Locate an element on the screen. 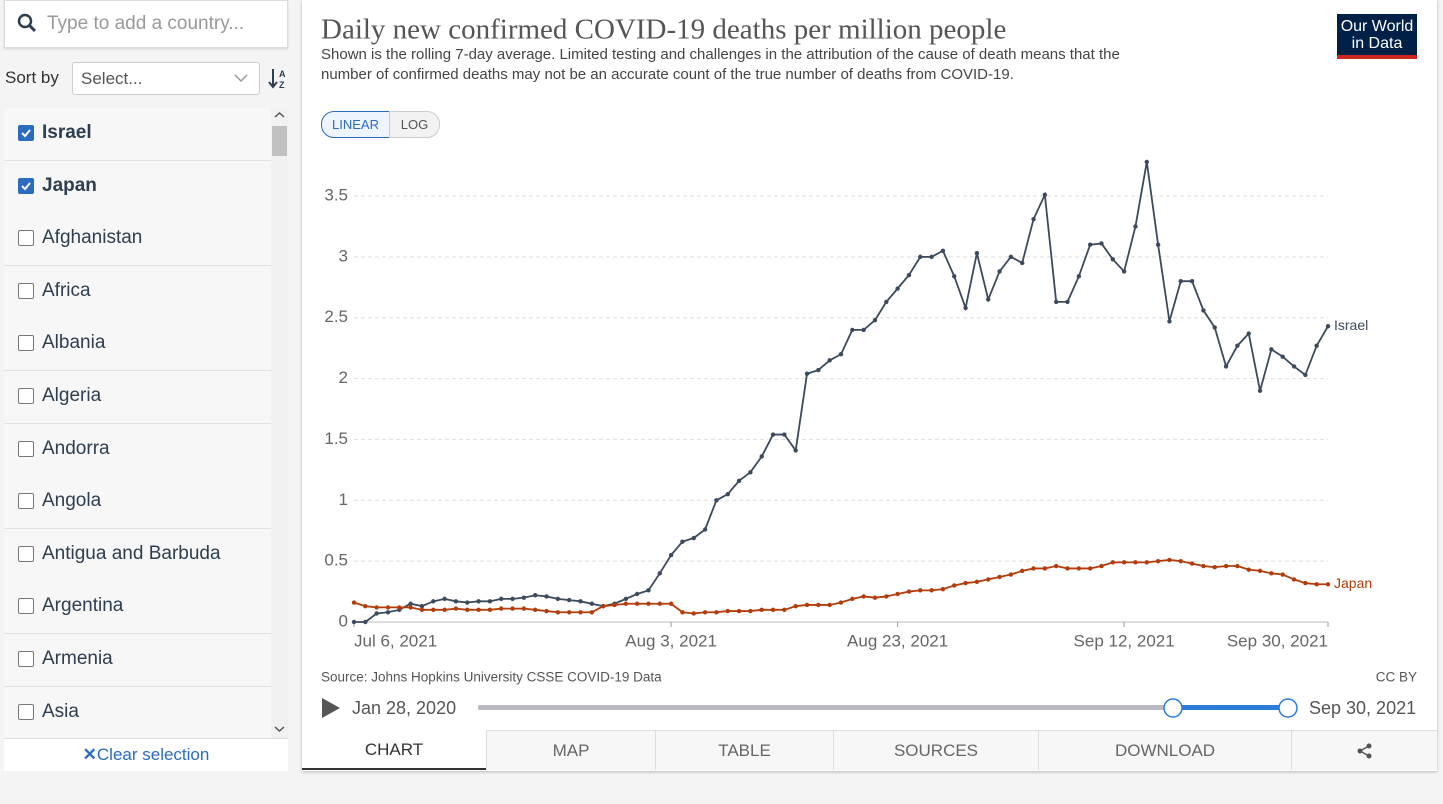  country-row: Angola is located at coordinates (137, 503).